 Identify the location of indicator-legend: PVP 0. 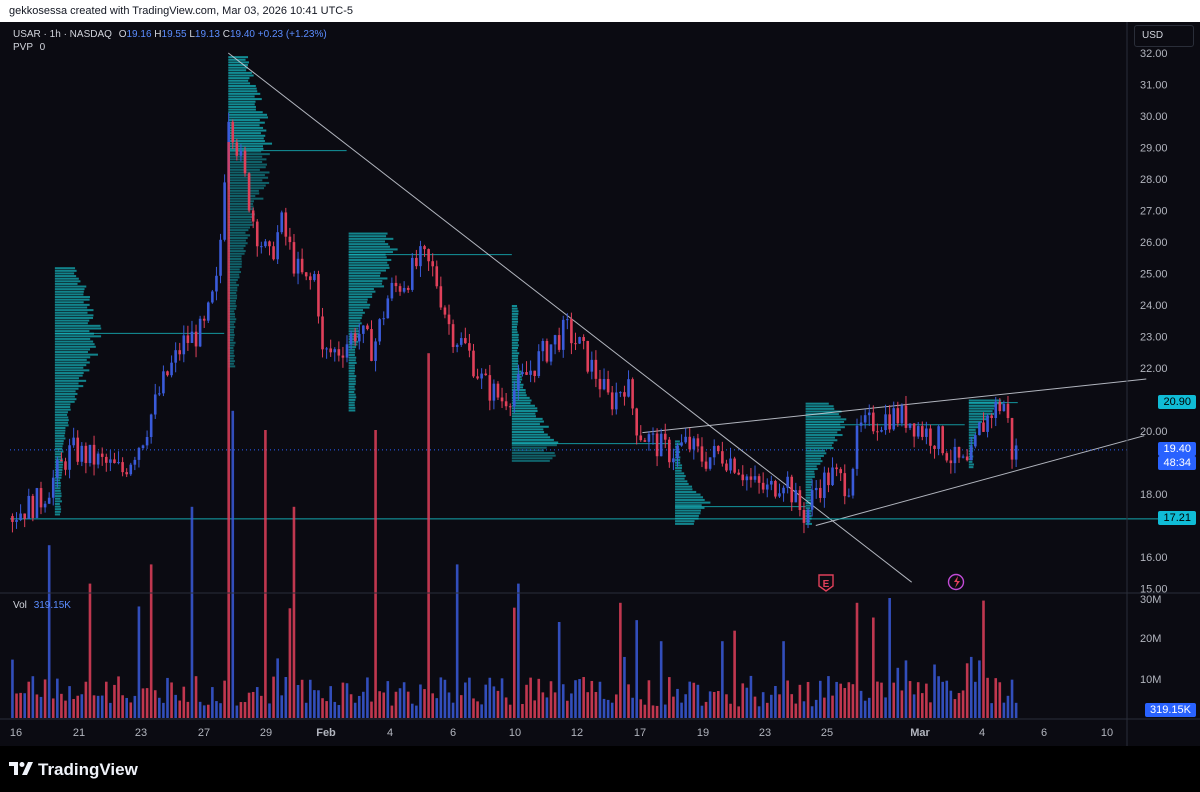
(29, 47).